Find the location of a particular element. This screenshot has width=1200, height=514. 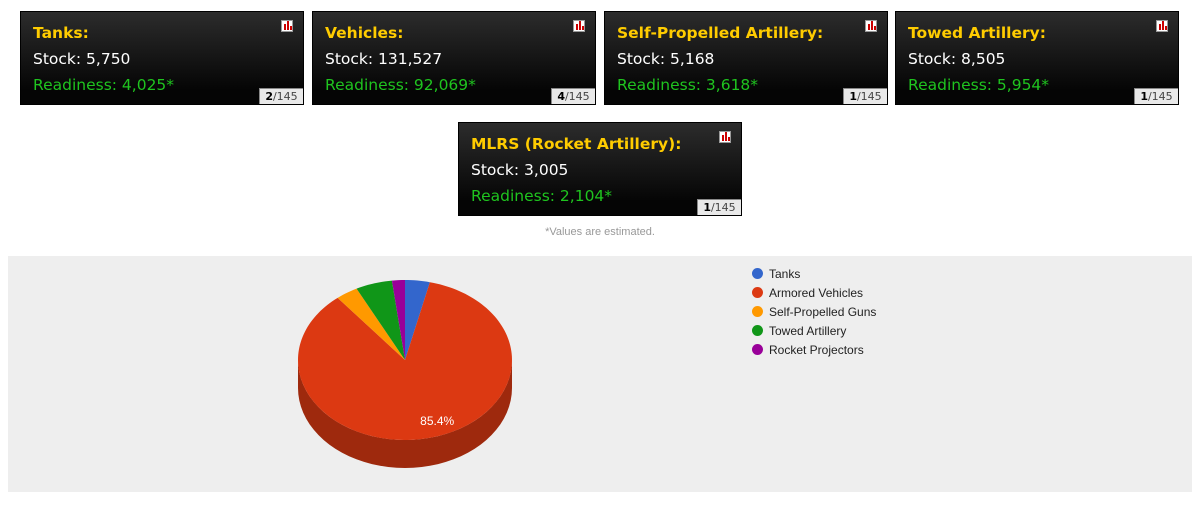

legend-label: Towed Artillery is located at coordinates (808, 331).